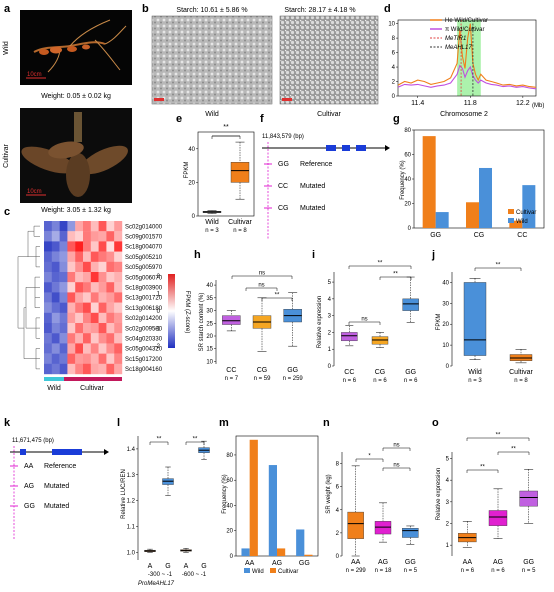  I want to click on l-category-label: A, so click(186, 566).